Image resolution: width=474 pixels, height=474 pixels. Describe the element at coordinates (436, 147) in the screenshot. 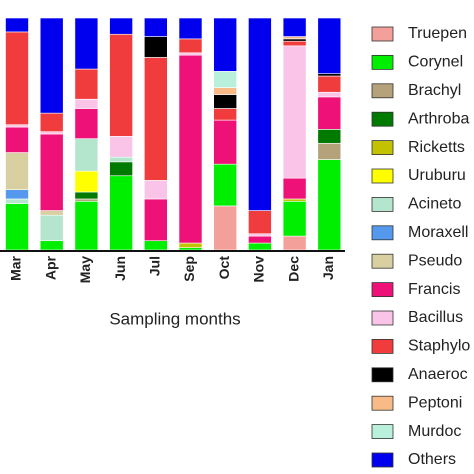

I see `legend-label: Ricketts` at that location.